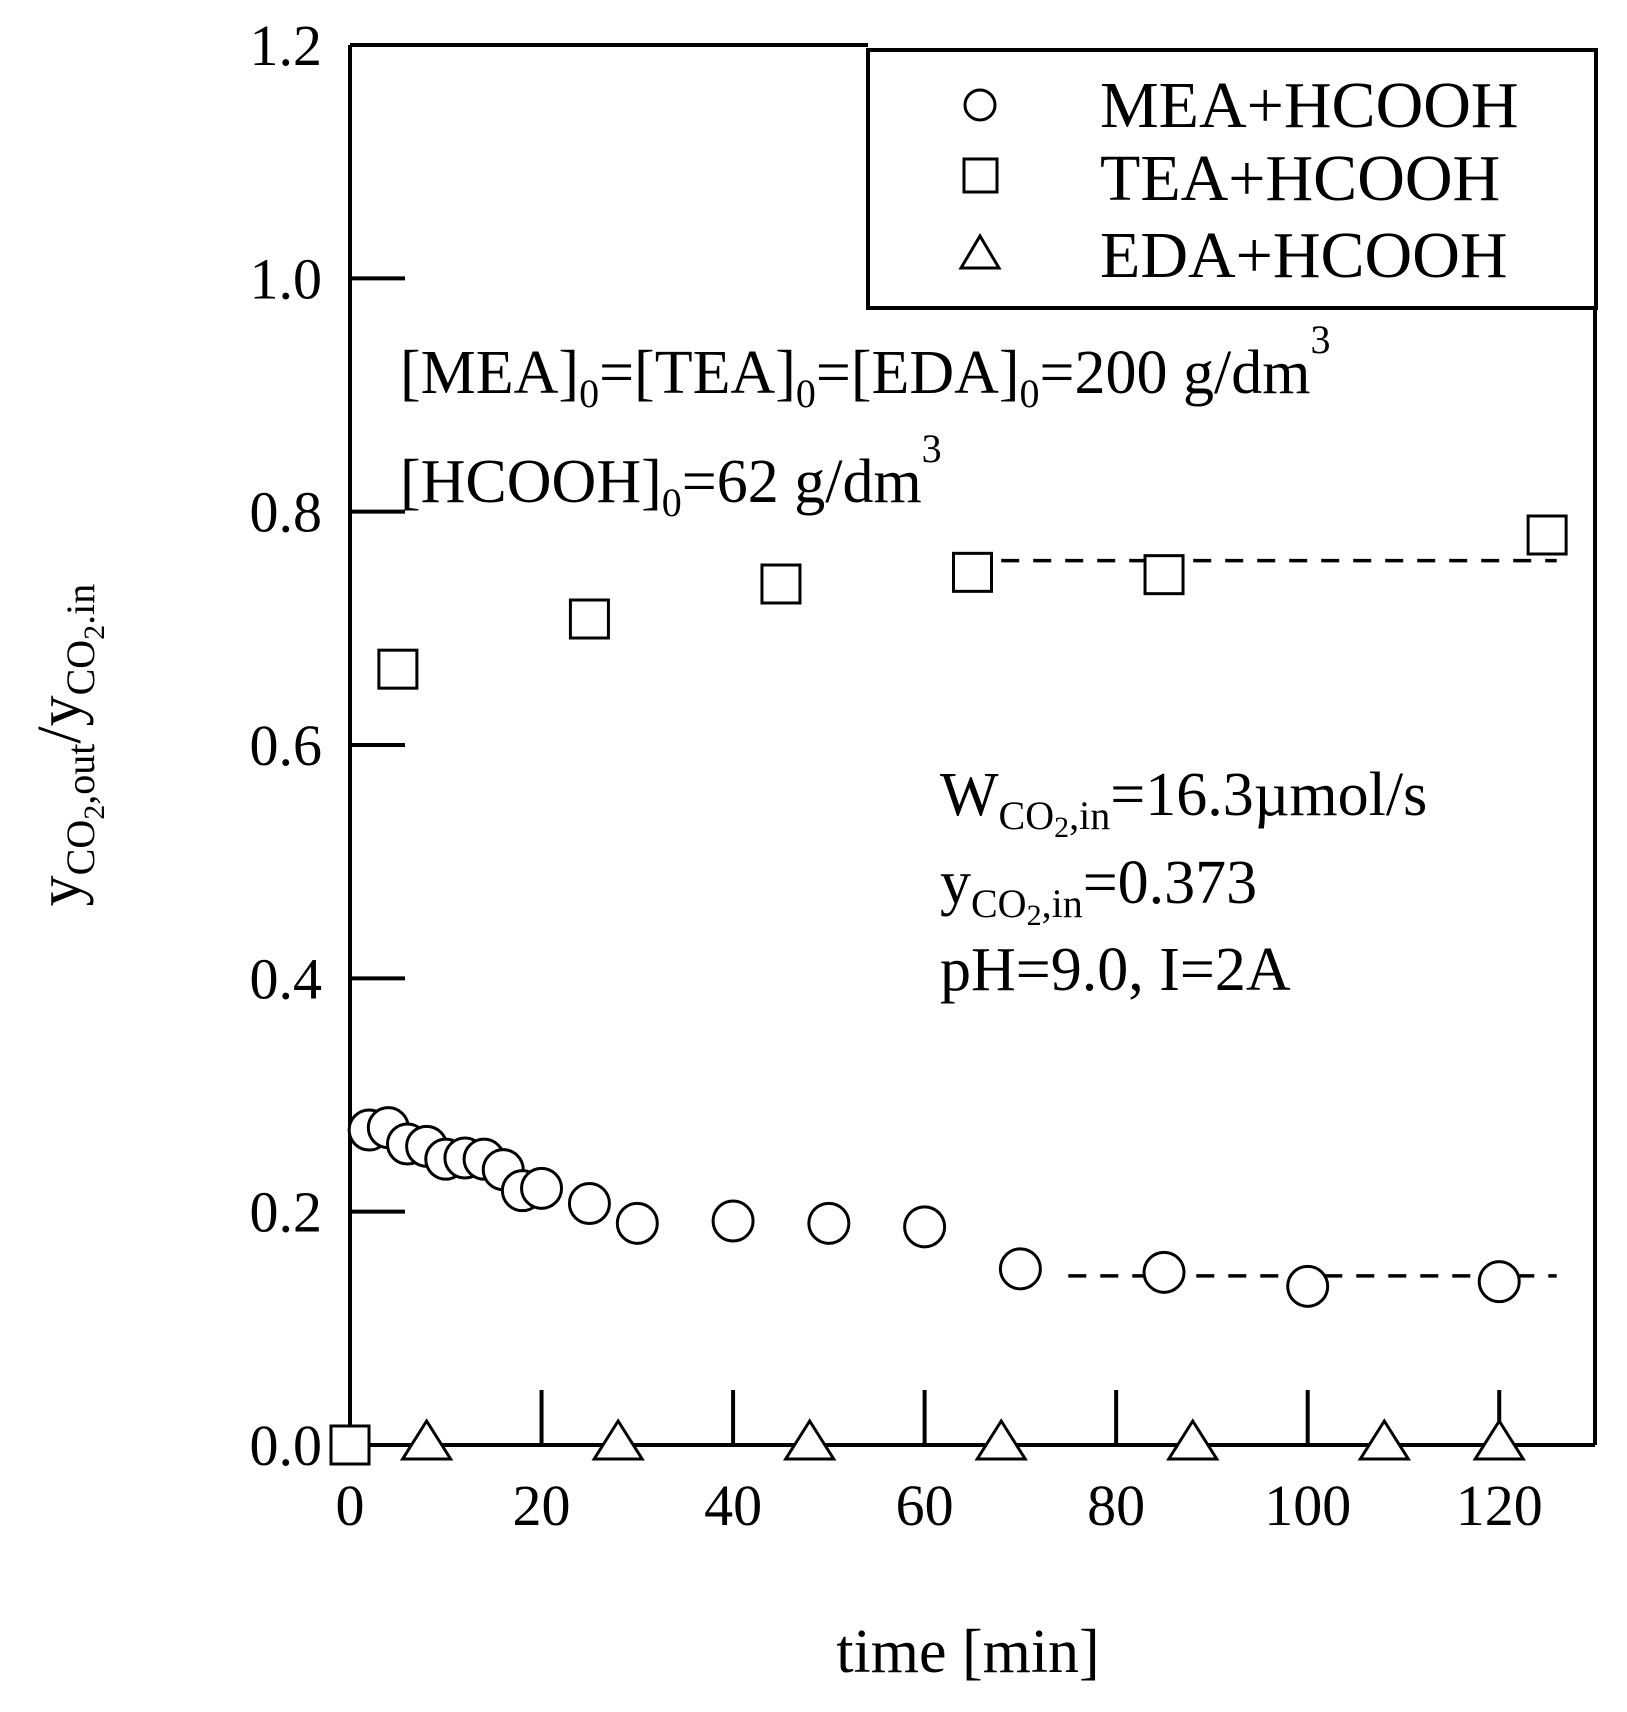  Describe the element at coordinates (1499, 1505) in the screenshot. I see `x-tick-label: 120` at that location.